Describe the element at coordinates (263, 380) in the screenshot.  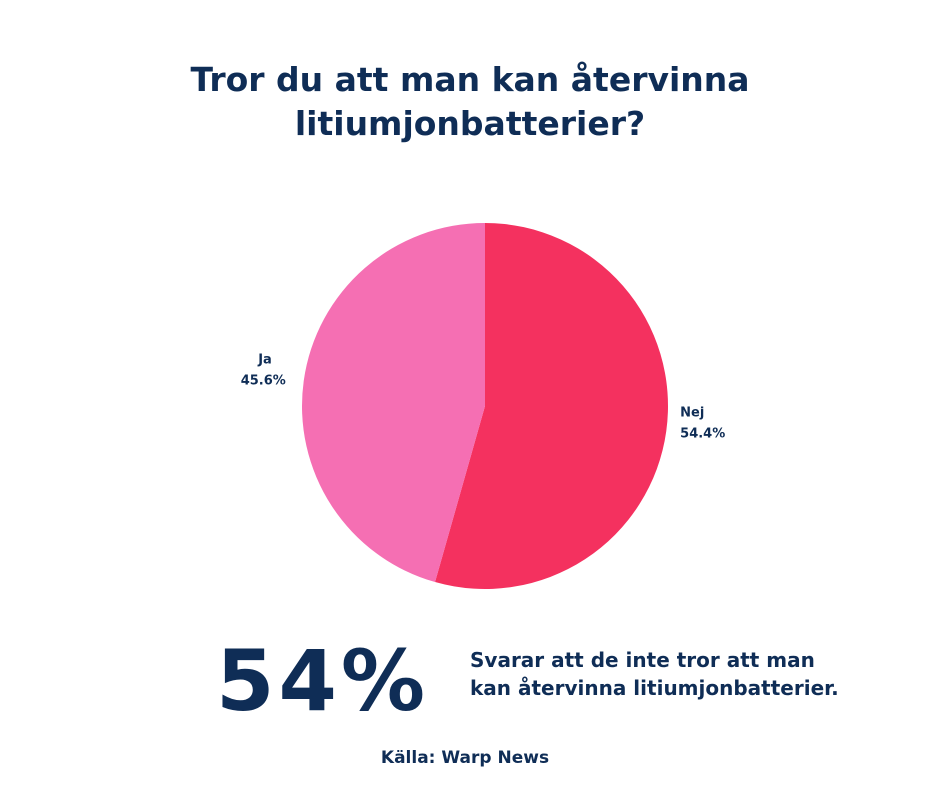
I see `pie-value-ja: 45.6%` at that location.